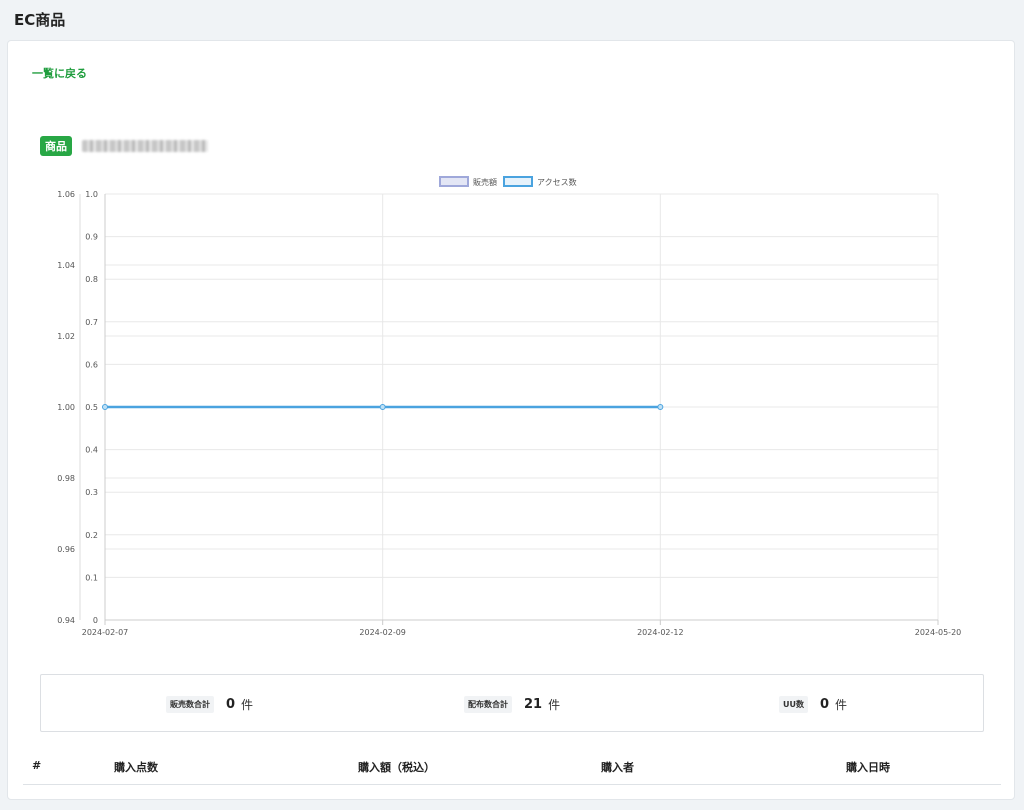 The image size is (1024, 810). Describe the element at coordinates (813, 704) in the screenshot. I see `stat-uu: UU数 0 件` at that location.